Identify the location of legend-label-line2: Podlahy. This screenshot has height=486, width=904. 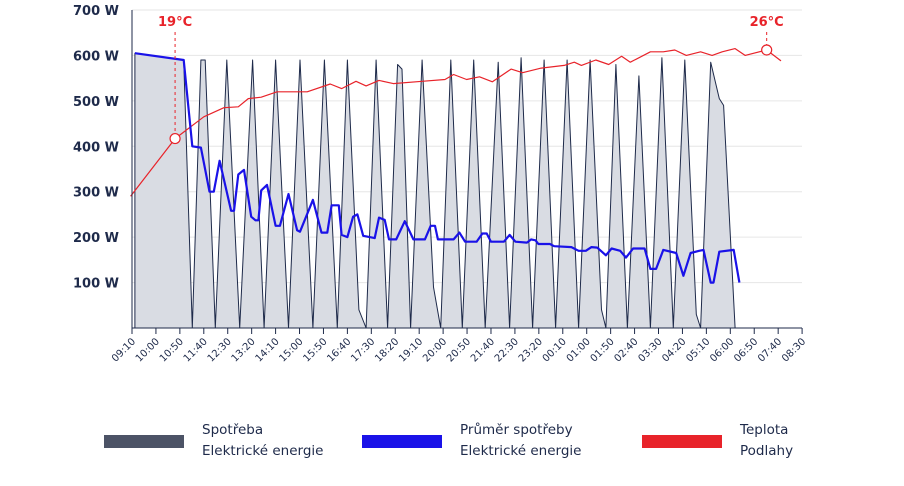
(767, 451).